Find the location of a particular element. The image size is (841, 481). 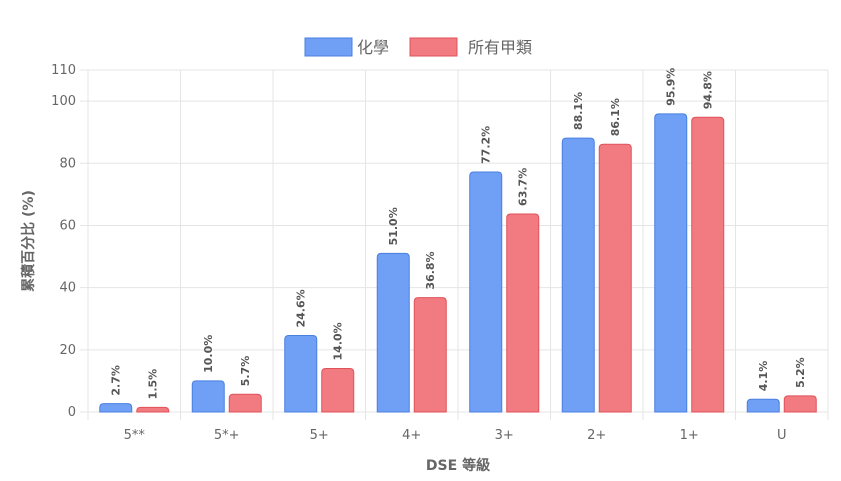

y-tick-label: 20 is located at coordinates (67, 350).